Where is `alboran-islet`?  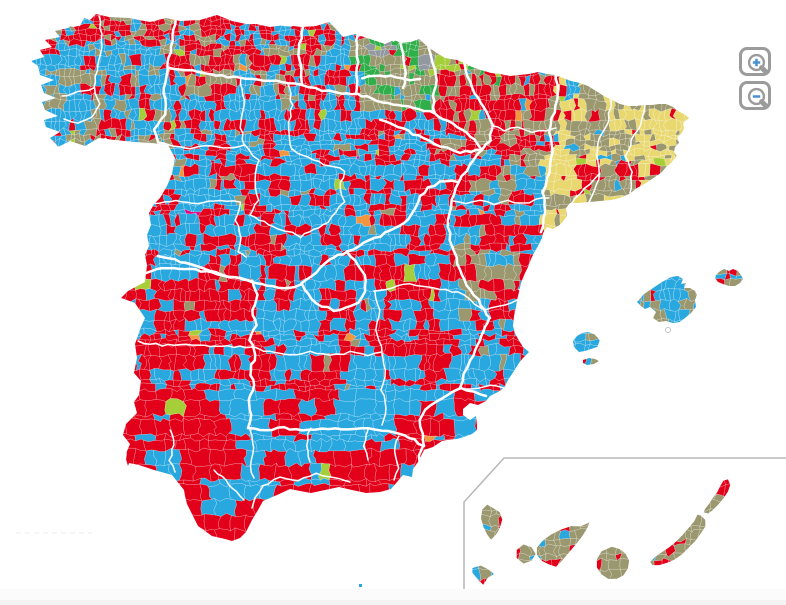
alboran-islet is located at coordinates (360, 585).